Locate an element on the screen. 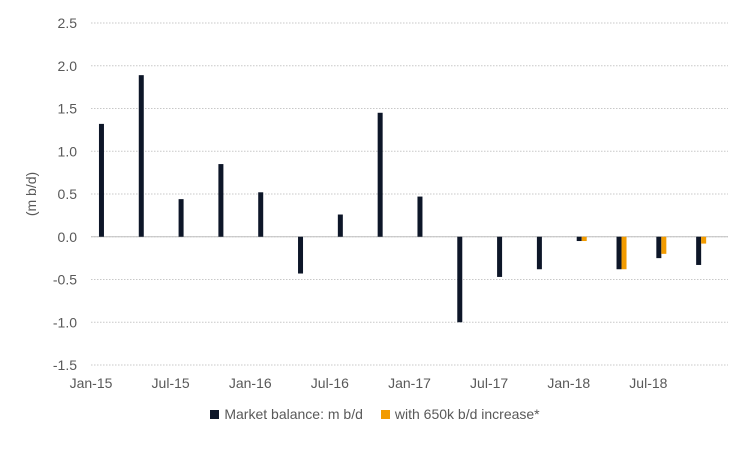 The width and height of the screenshot is (750, 450). x-tick-label: Jul-18 is located at coordinates (648, 383).